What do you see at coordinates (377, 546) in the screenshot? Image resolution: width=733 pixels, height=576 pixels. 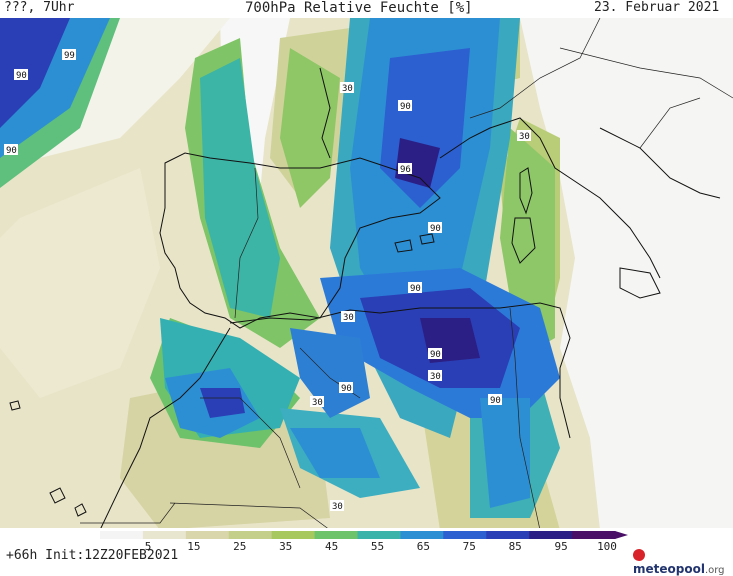 I see `colorbar-label: 55` at bounding box center [377, 546].